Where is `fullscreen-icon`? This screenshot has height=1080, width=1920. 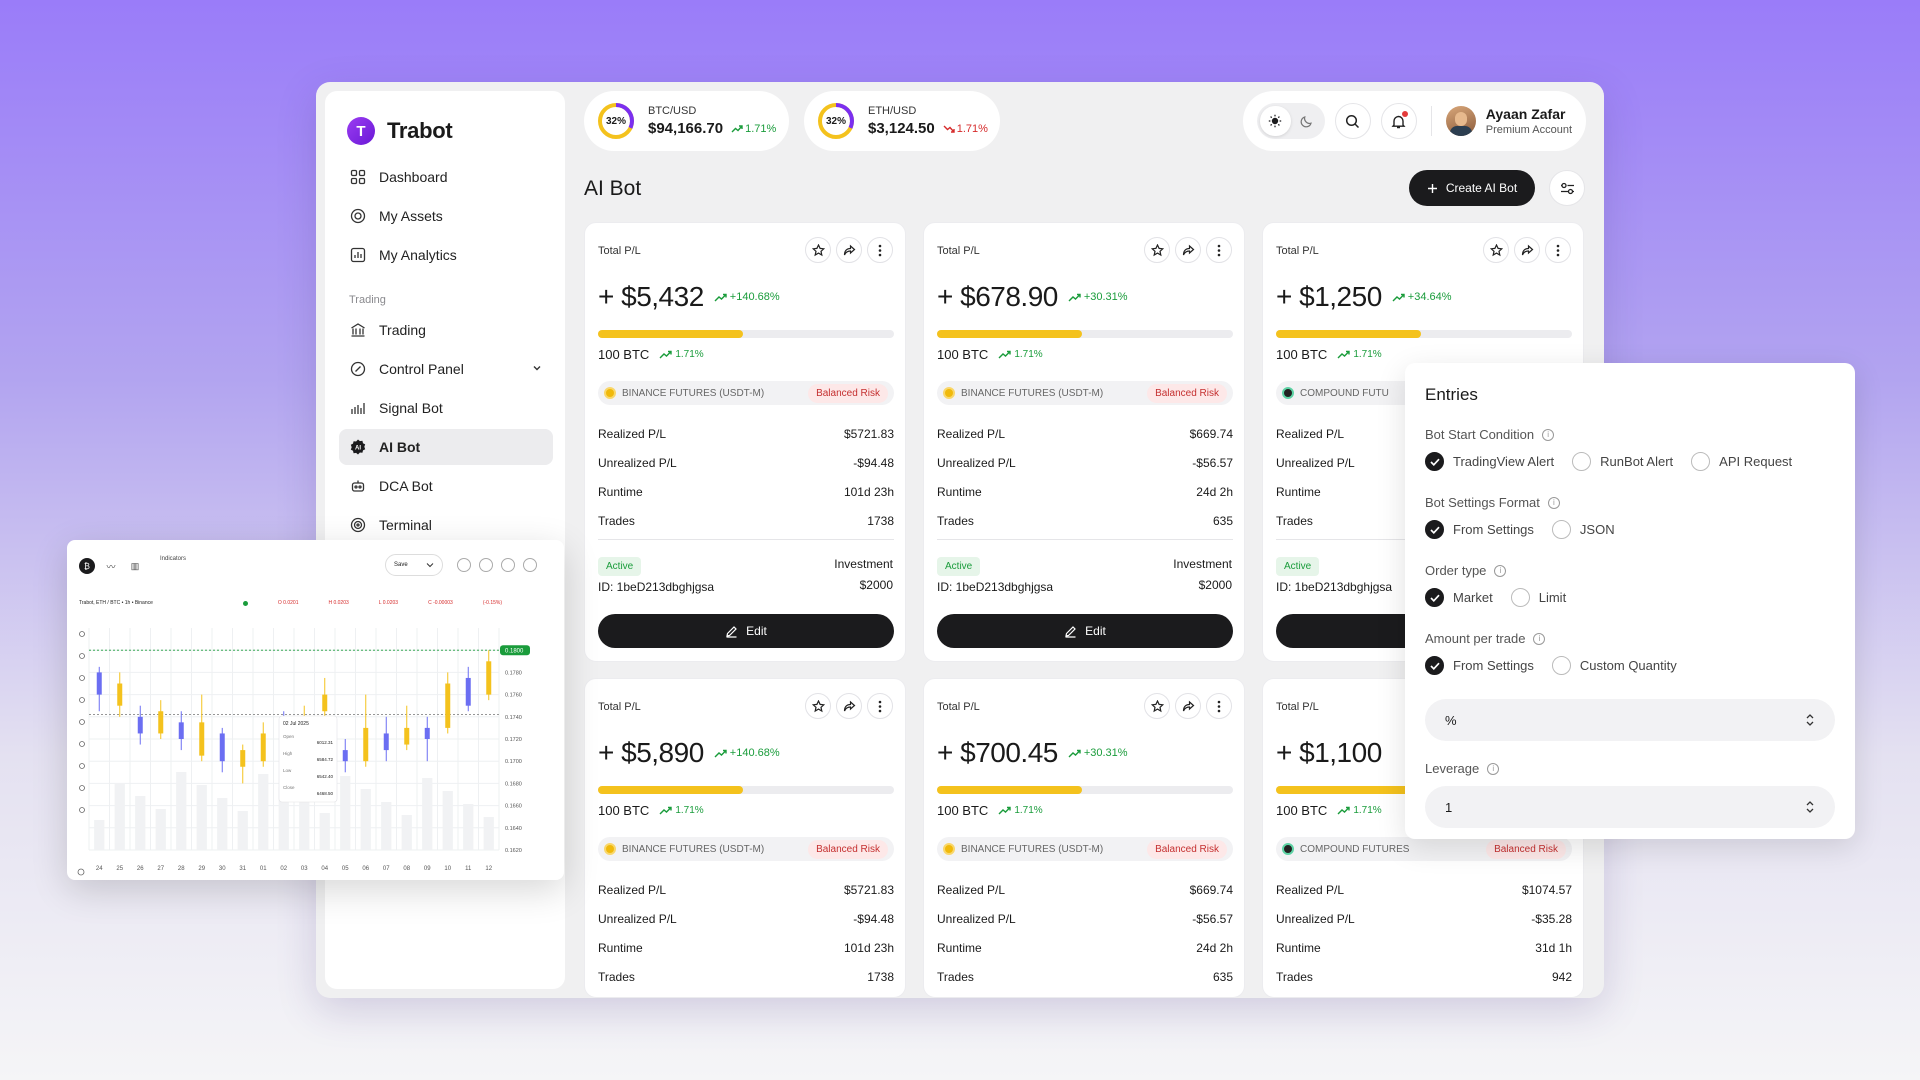
fullscreen-icon is located at coordinates (508, 565).